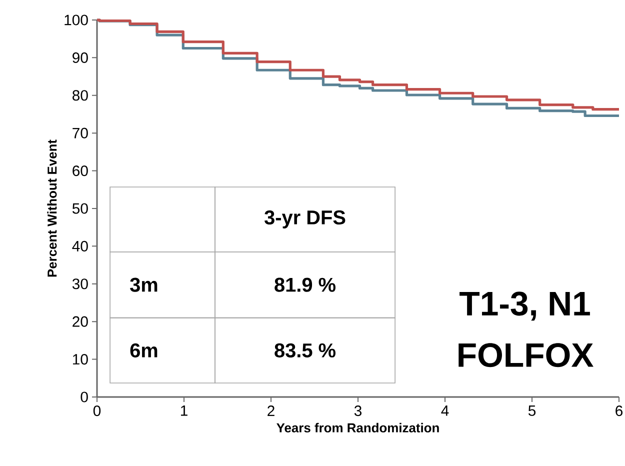 The image size is (625, 466). What do you see at coordinates (184, 411) in the screenshot?
I see `x-tick-label: 1` at bounding box center [184, 411].